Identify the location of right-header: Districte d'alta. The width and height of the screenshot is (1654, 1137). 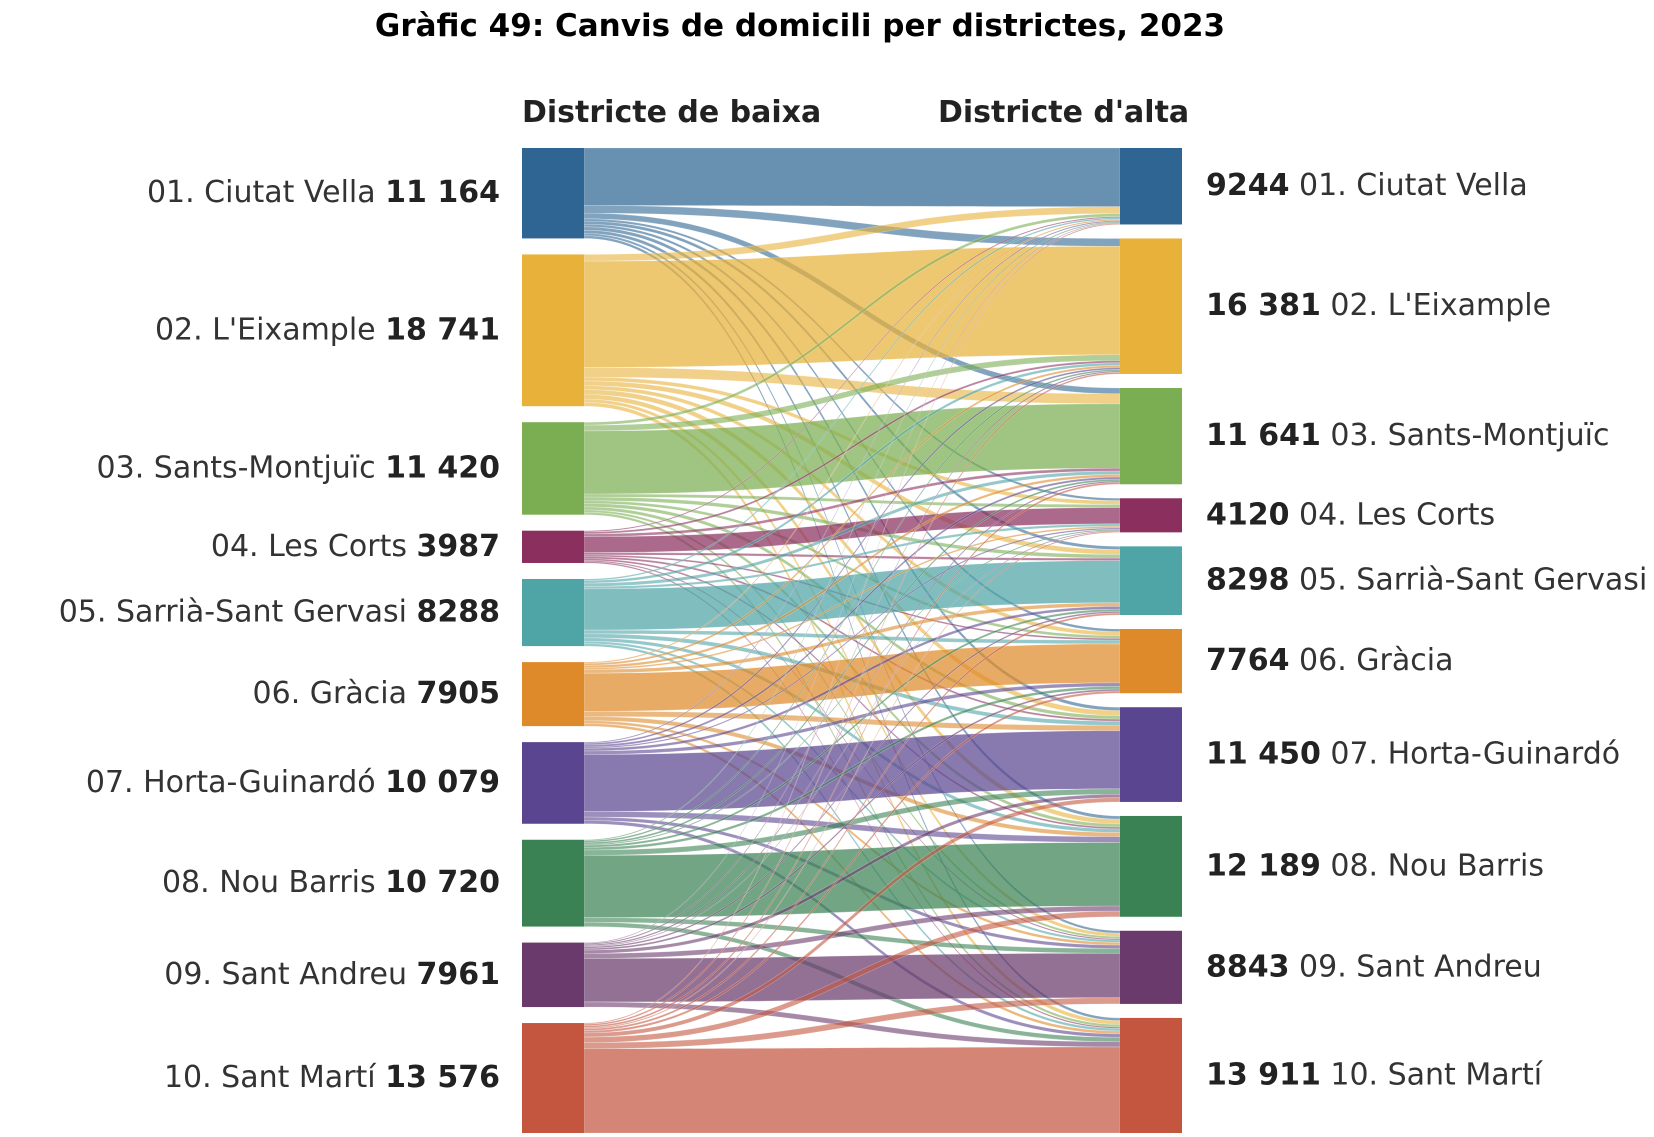
(1063, 112).